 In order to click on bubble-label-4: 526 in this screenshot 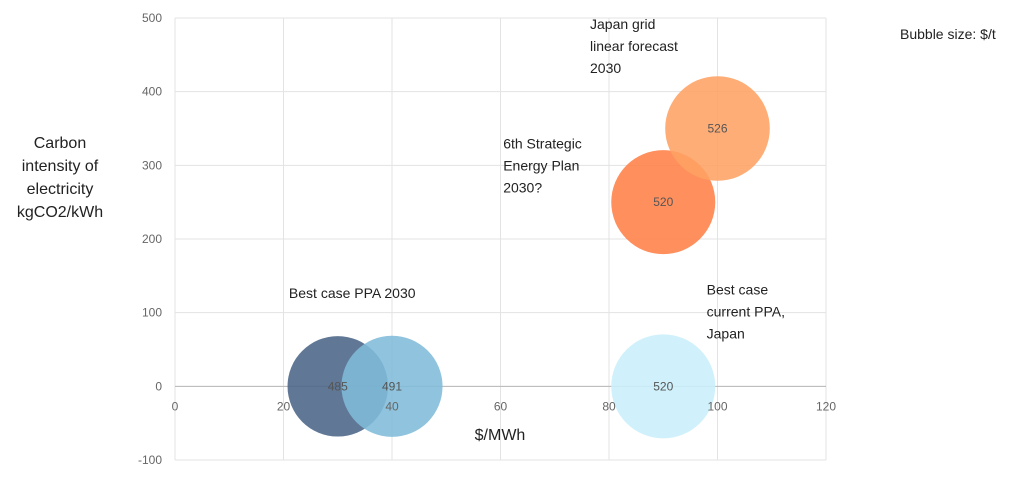, I will do `click(717, 129)`.